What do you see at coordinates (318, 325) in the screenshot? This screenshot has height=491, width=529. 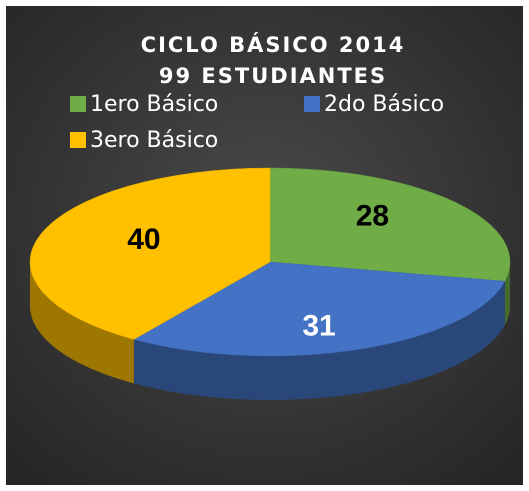 I see `data-label: 31` at bounding box center [318, 325].